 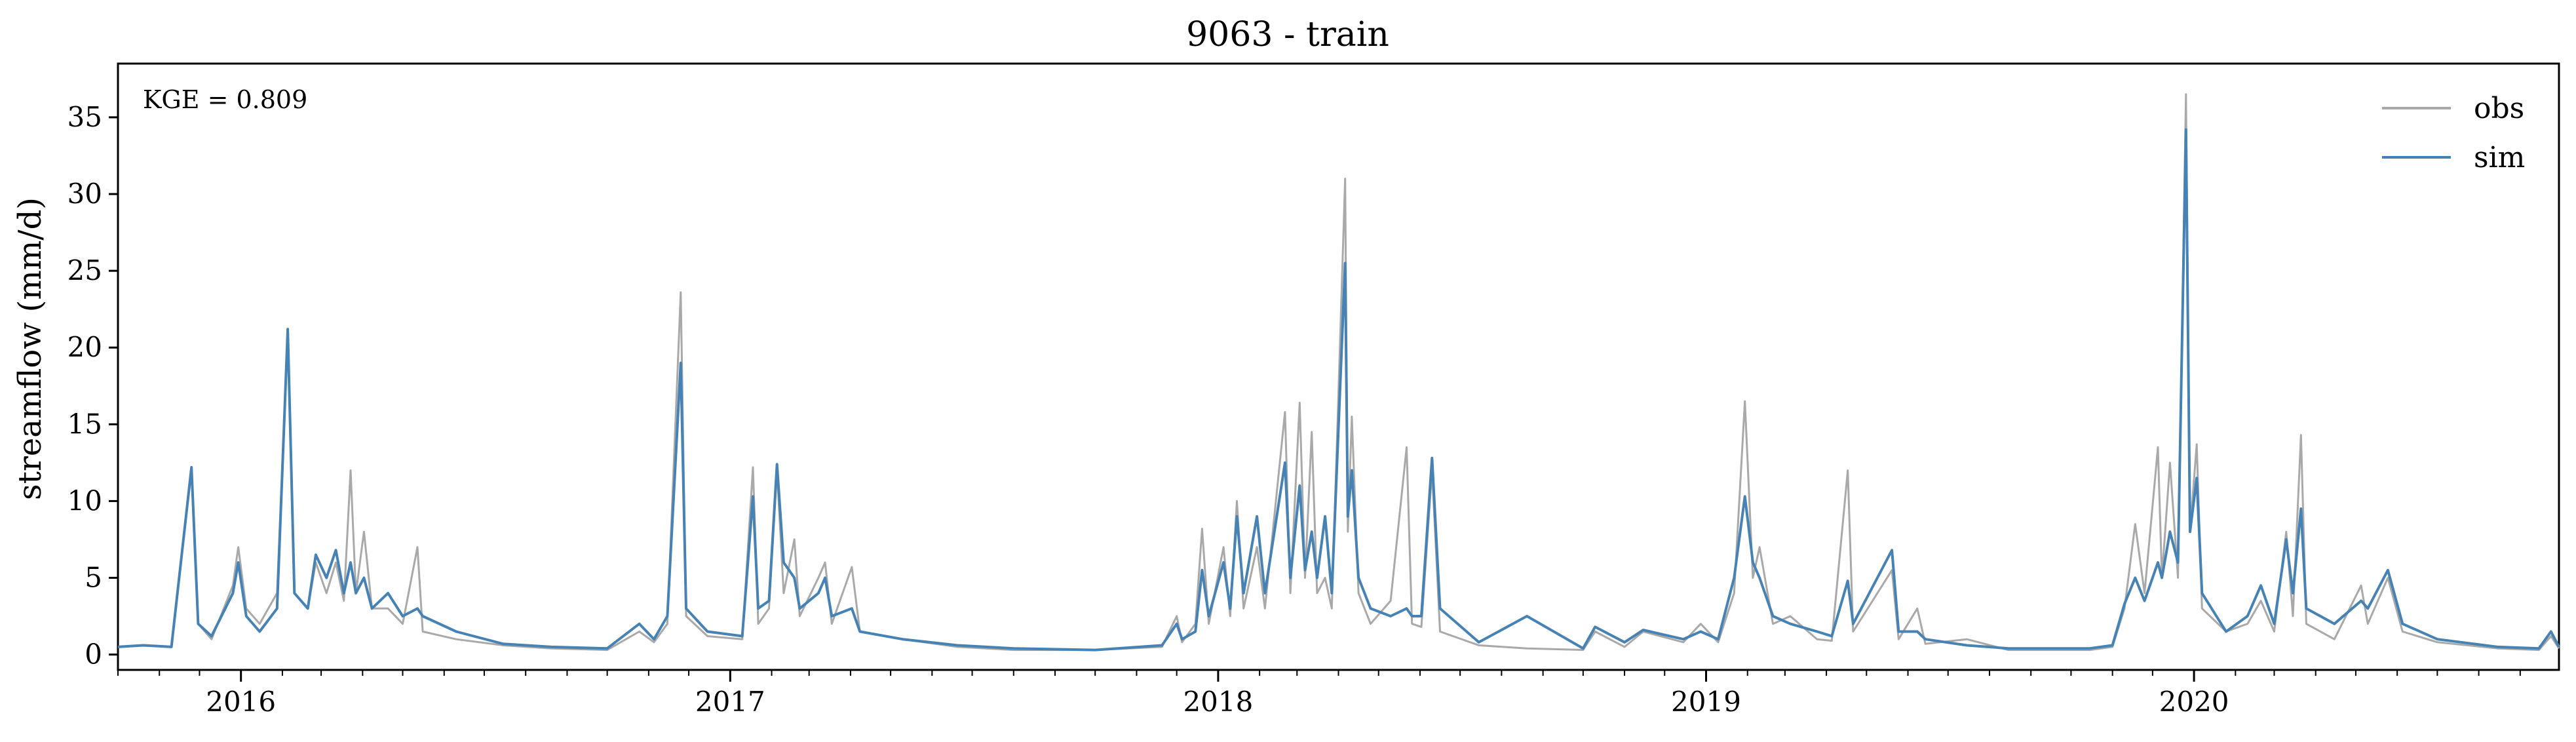 What do you see at coordinates (2194, 702) in the screenshot?
I see `x-tick-label: 2020` at bounding box center [2194, 702].